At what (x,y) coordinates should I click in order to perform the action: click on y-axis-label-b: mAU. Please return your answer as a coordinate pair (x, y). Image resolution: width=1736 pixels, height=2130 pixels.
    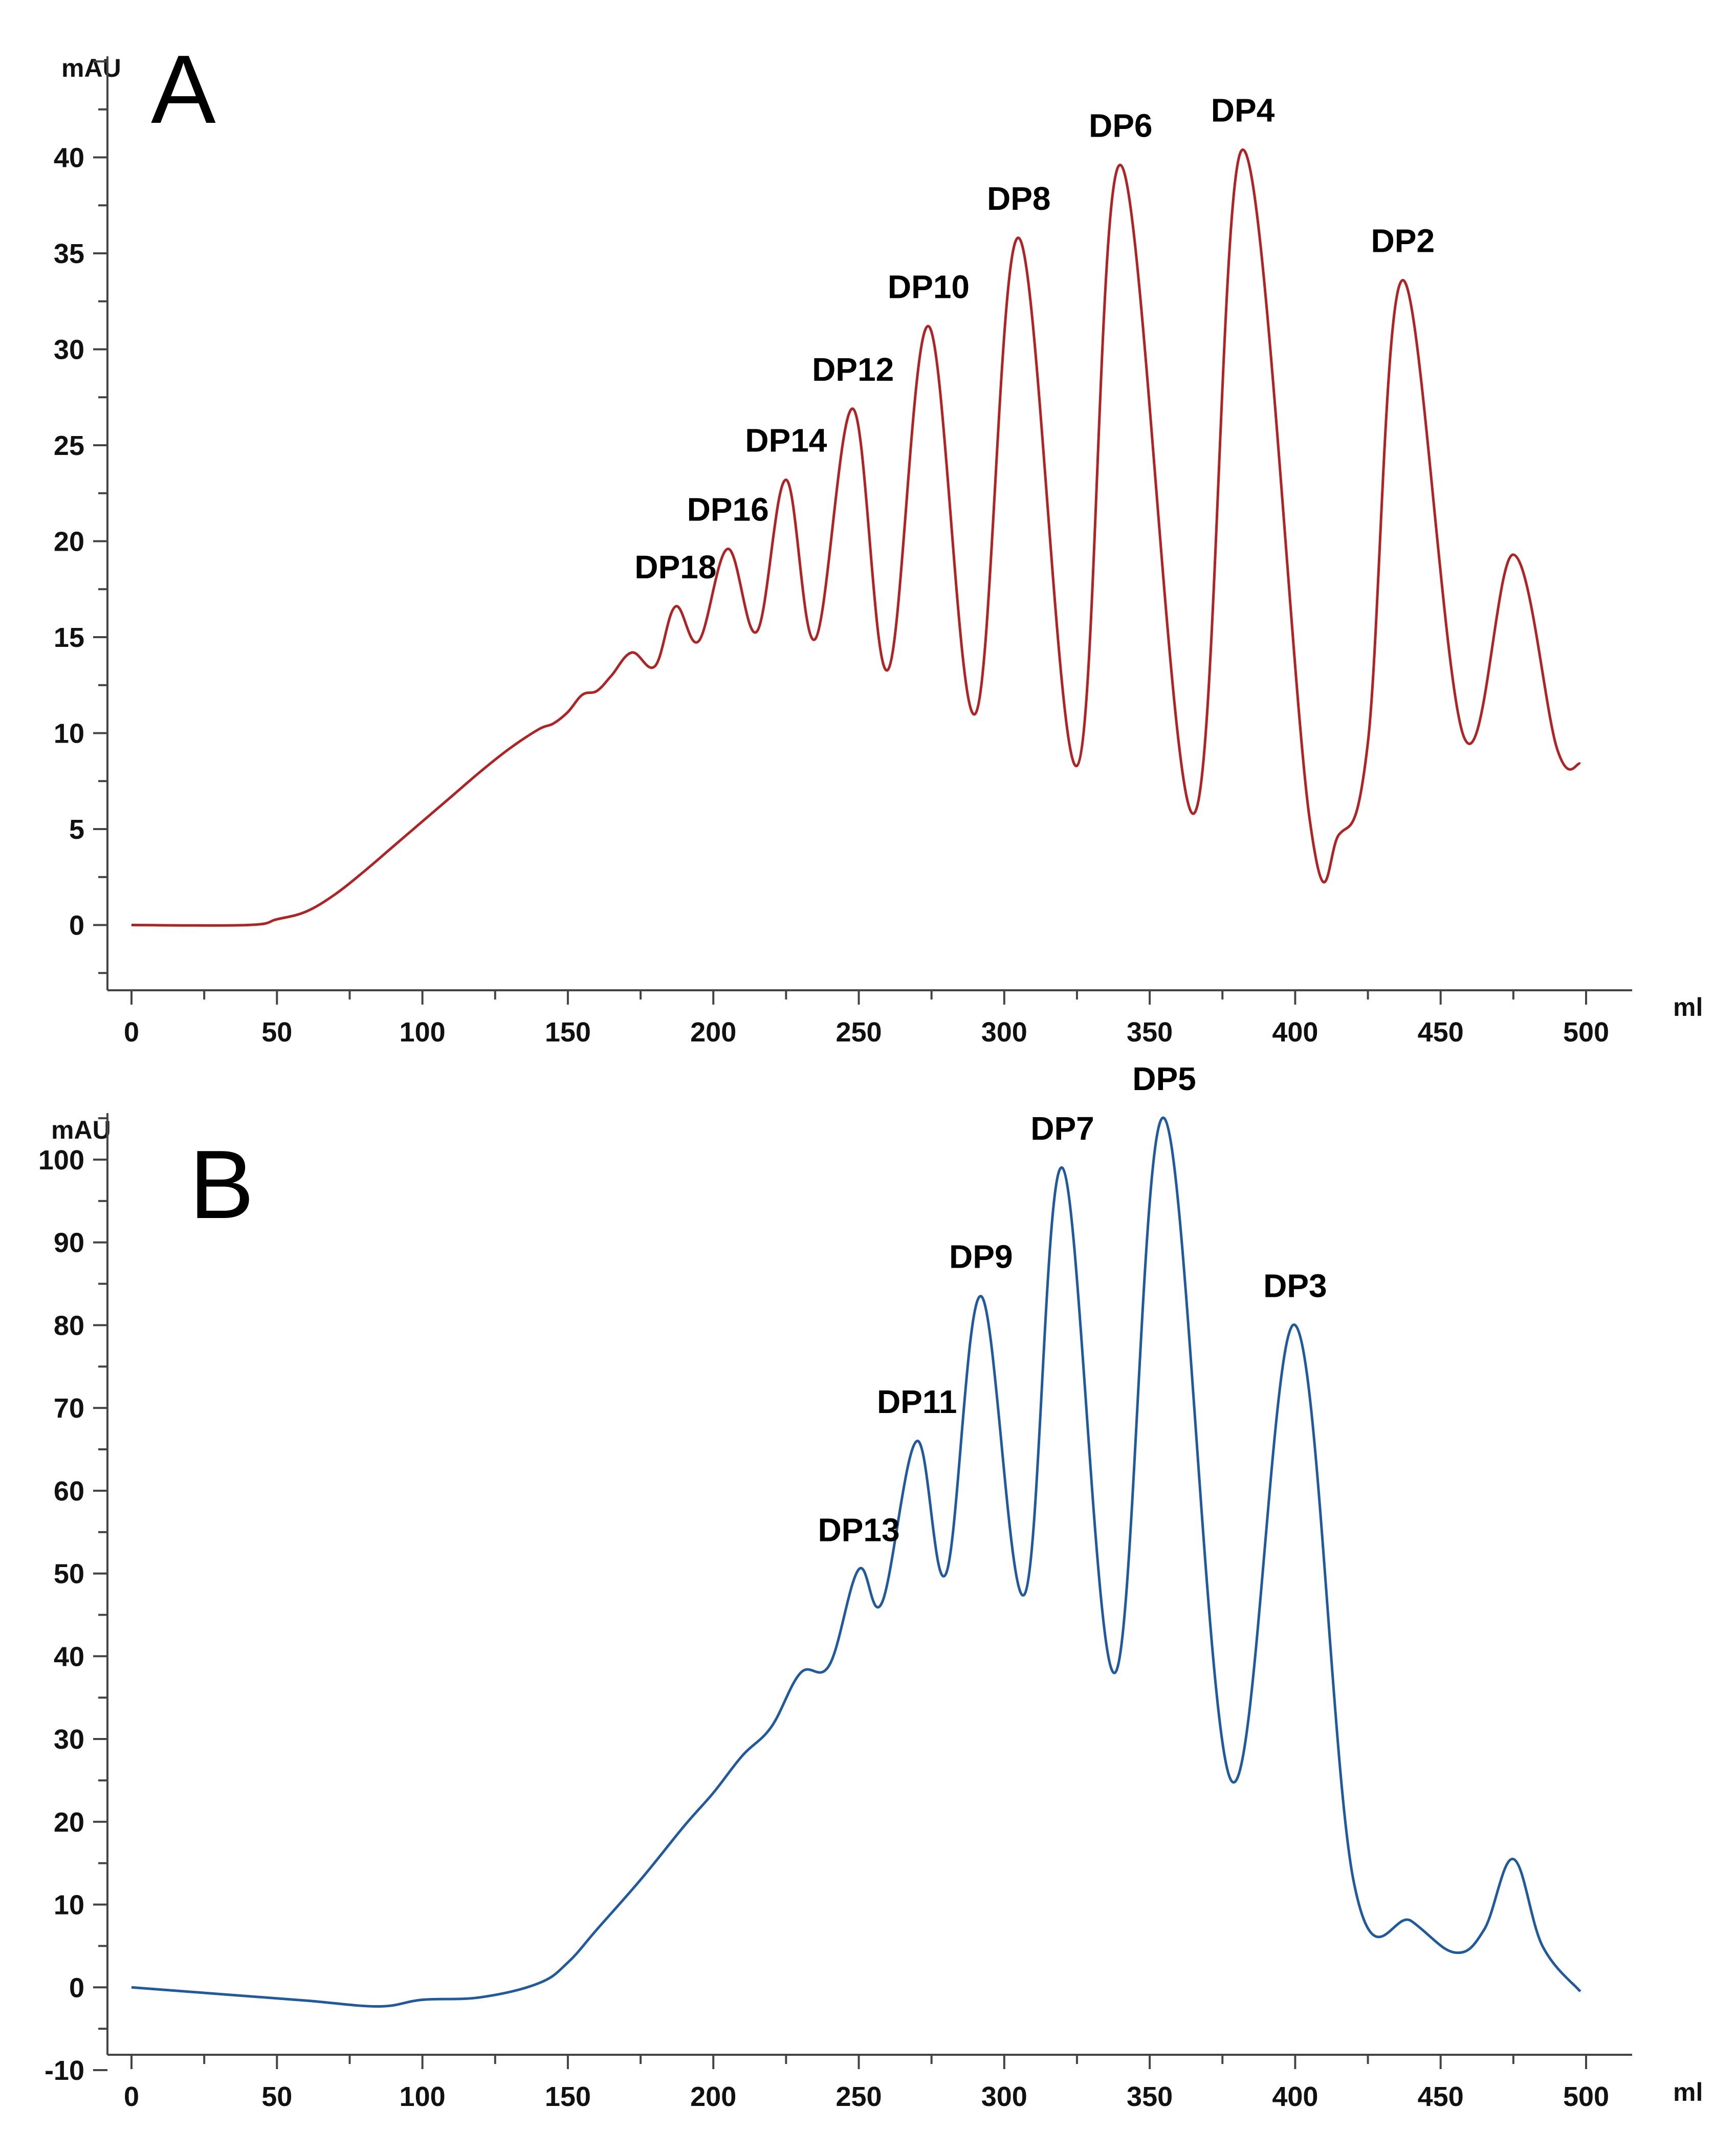
    Looking at the image, I should click on (81, 1130).